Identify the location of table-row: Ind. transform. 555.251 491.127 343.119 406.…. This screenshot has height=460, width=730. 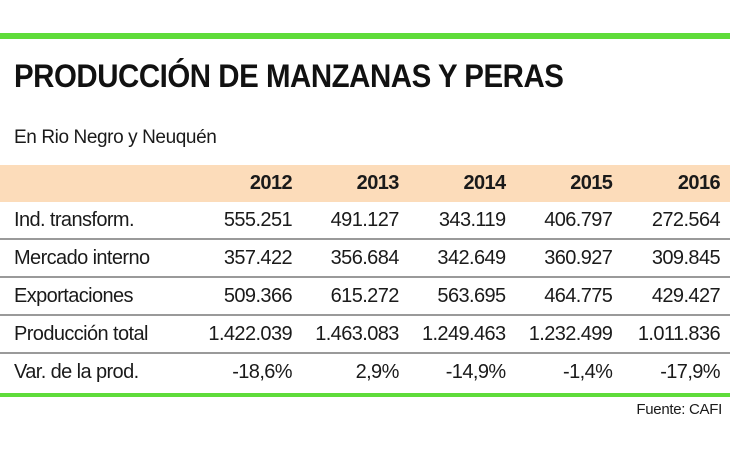
(365, 221).